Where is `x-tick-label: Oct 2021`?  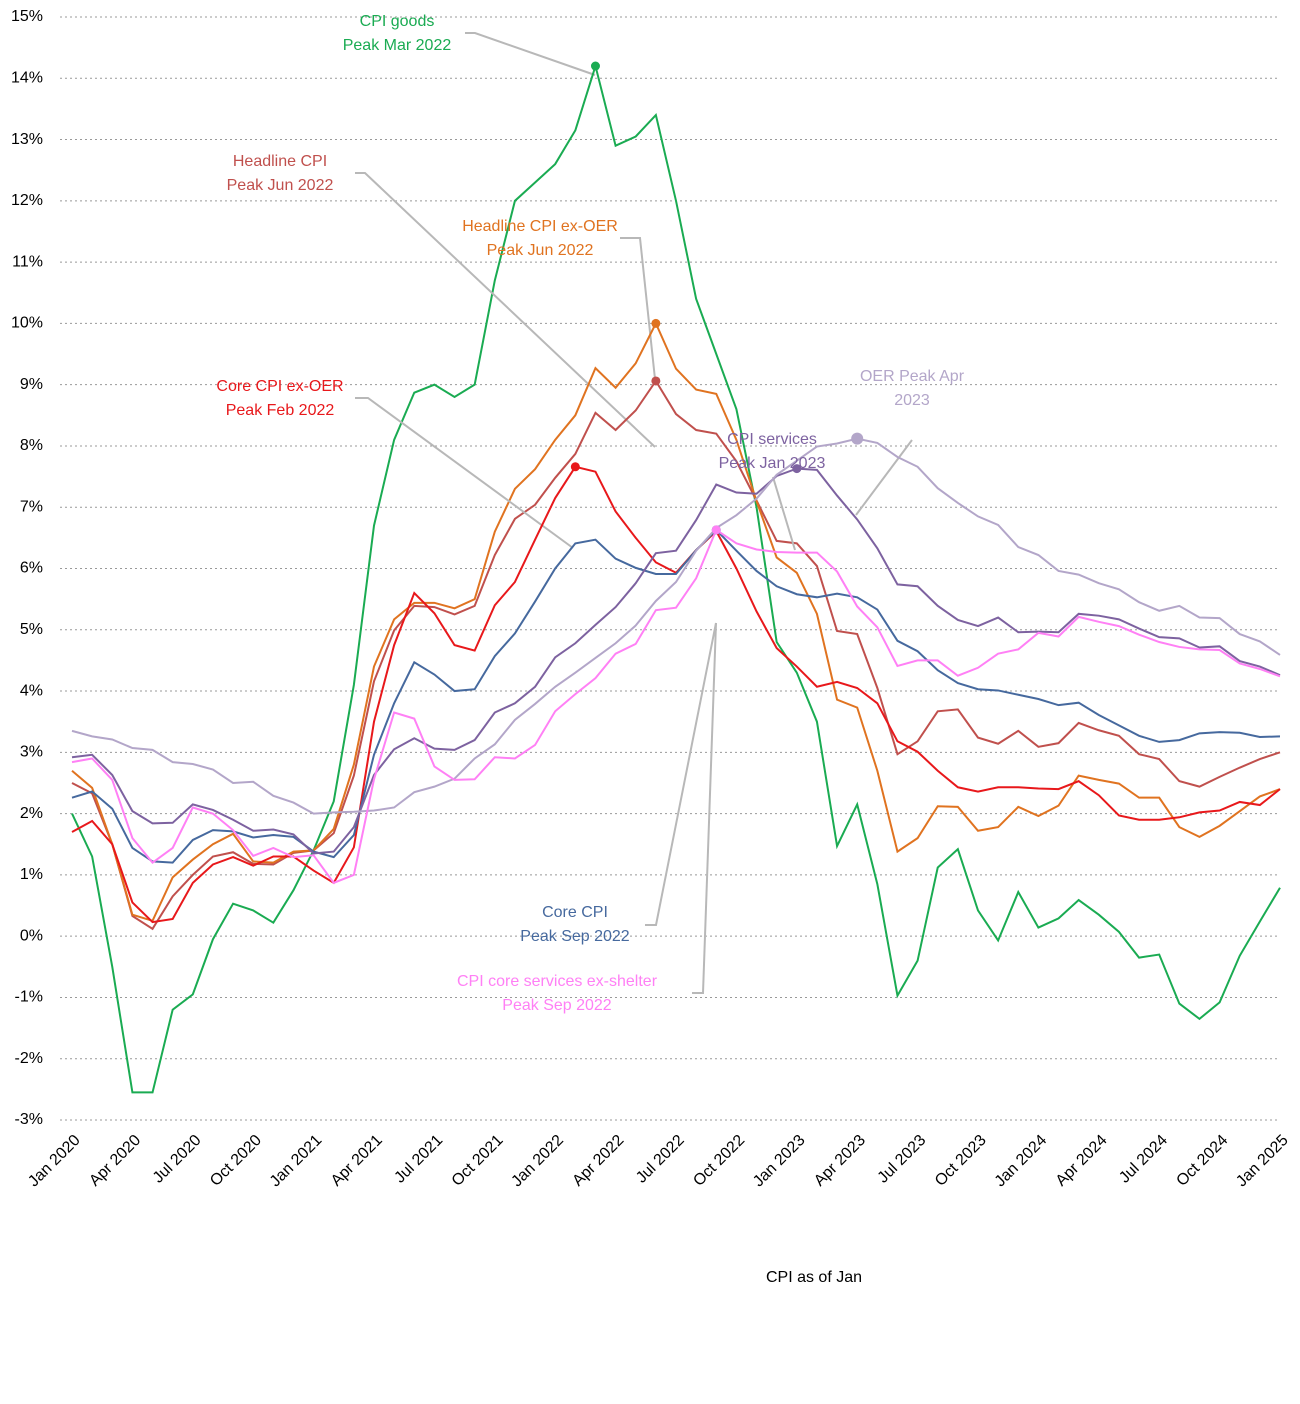
x-tick-label: Oct 2021 is located at coordinates (478, 1161).